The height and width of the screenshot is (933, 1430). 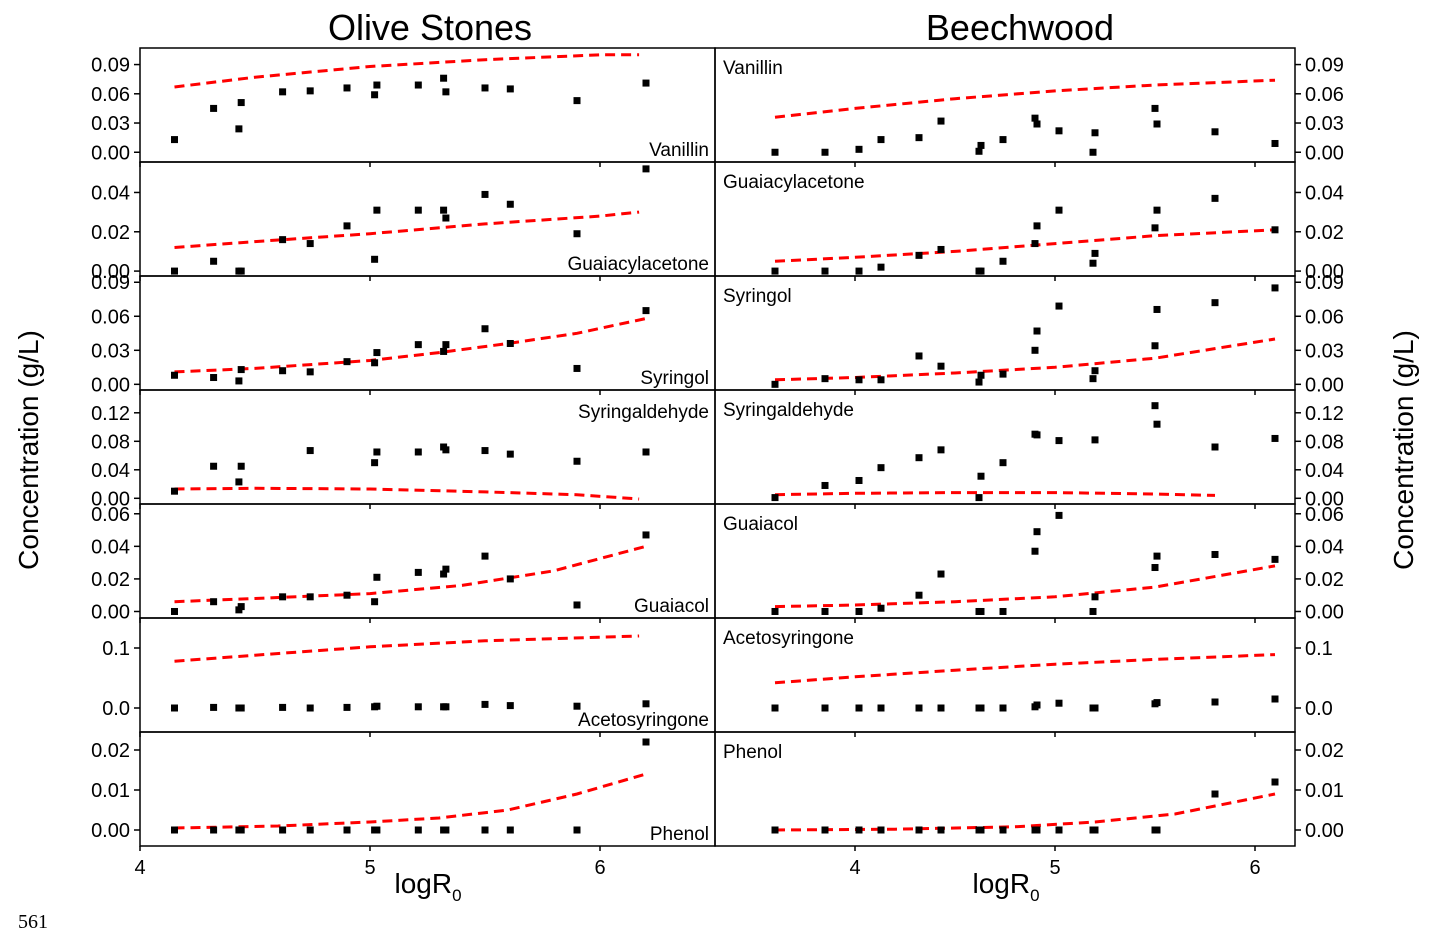 I want to click on x-tick-label: 5, so click(x=1054, y=868).